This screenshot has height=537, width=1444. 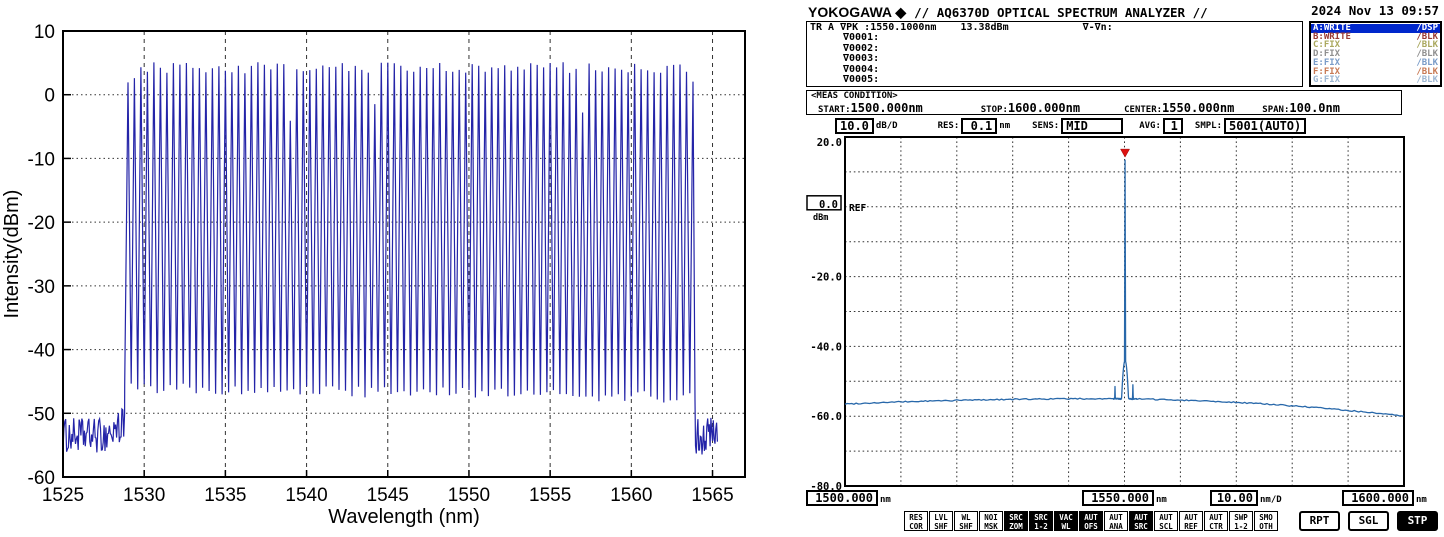 I want to click on stp-key: STP, so click(x=1417, y=521).